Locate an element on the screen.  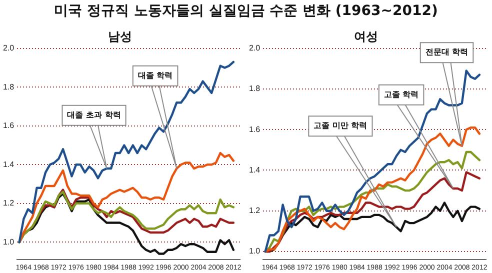
annotation: 대졸 학력 is located at coordinates (155, 75).